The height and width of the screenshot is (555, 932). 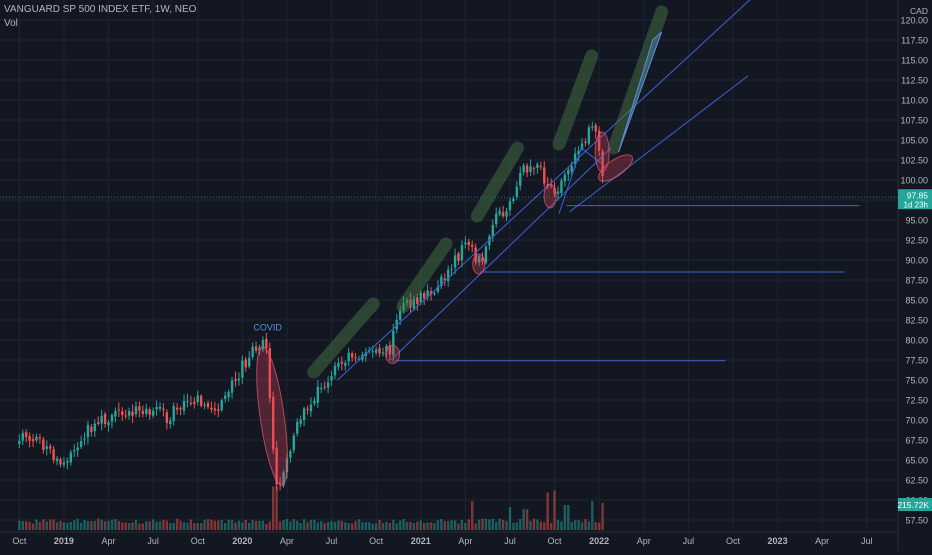 What do you see at coordinates (570, 180) in the screenshot?
I see `swing-line` at bounding box center [570, 180].